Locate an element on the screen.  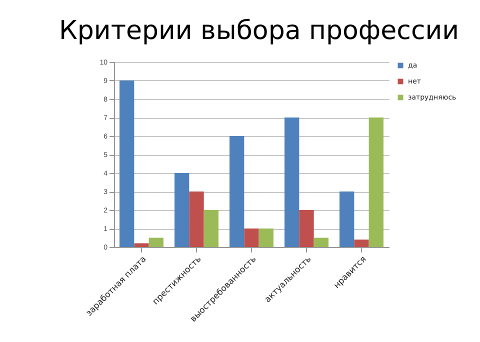
chart-title: Критерии выбора профессии is located at coordinates (259, 31).